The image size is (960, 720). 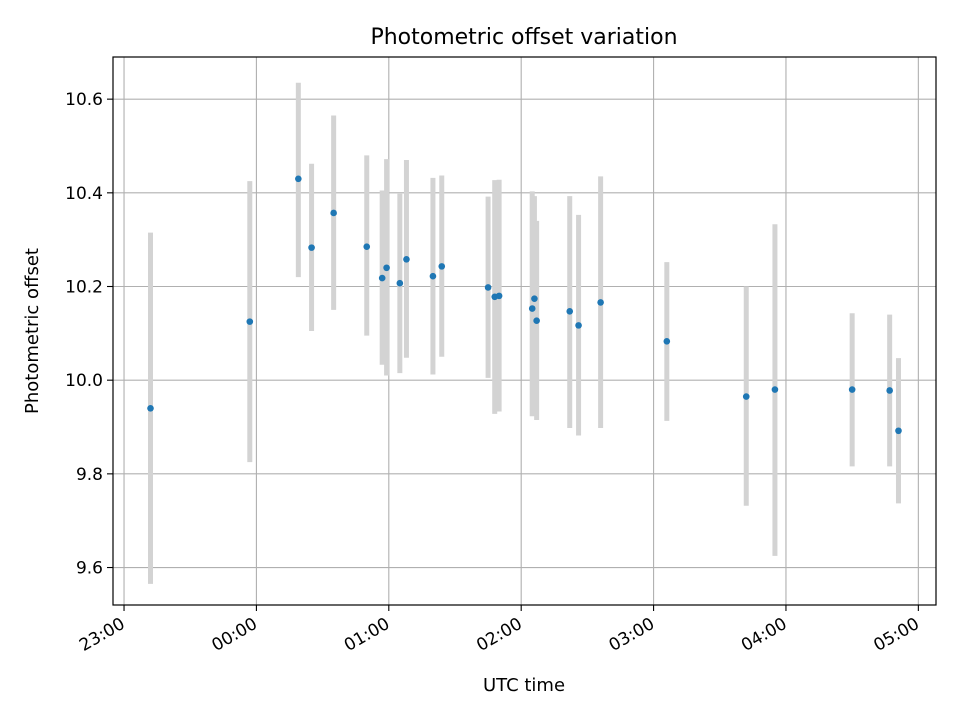 What do you see at coordinates (89, 475) in the screenshot?
I see `y-tick-label: 9.8` at bounding box center [89, 475].